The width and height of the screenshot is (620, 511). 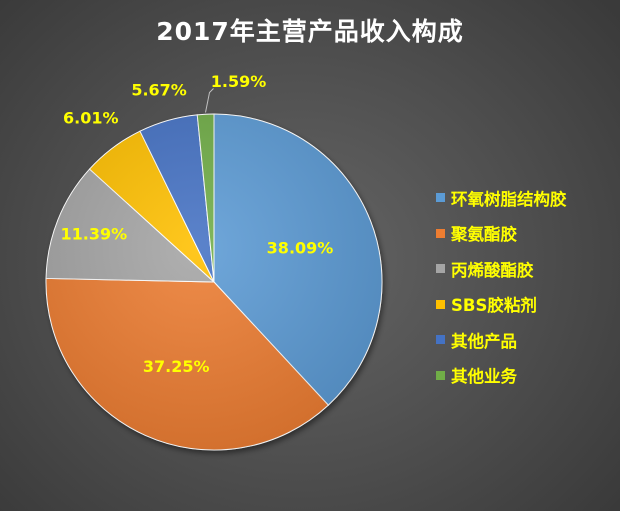 I want to click on legend-item-6: 其他业务, so click(x=501, y=376).